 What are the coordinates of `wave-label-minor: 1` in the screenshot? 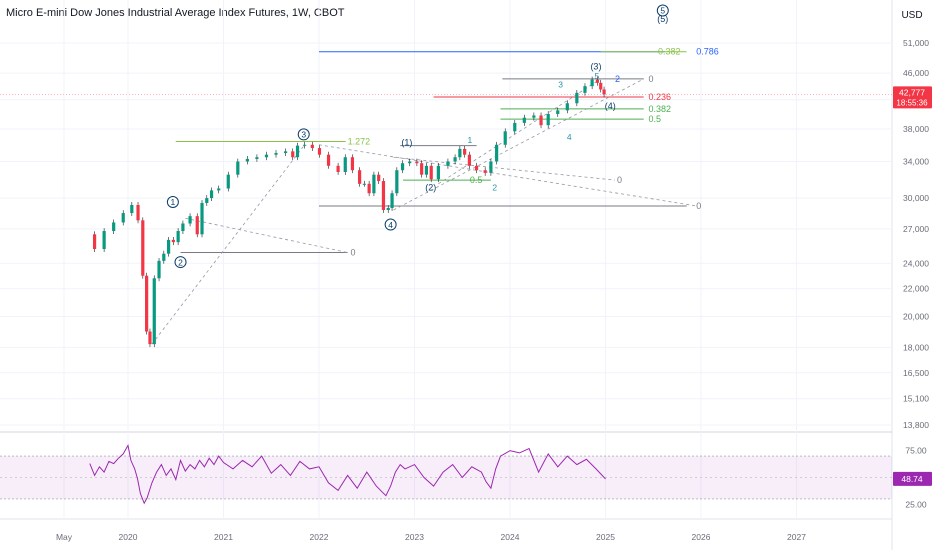 It's located at (470, 140).